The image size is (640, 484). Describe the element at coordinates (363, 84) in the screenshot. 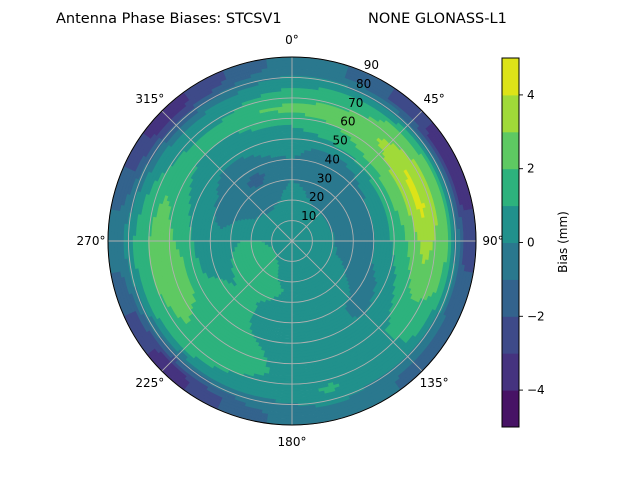

I see `radial-tick-label: 80` at that location.